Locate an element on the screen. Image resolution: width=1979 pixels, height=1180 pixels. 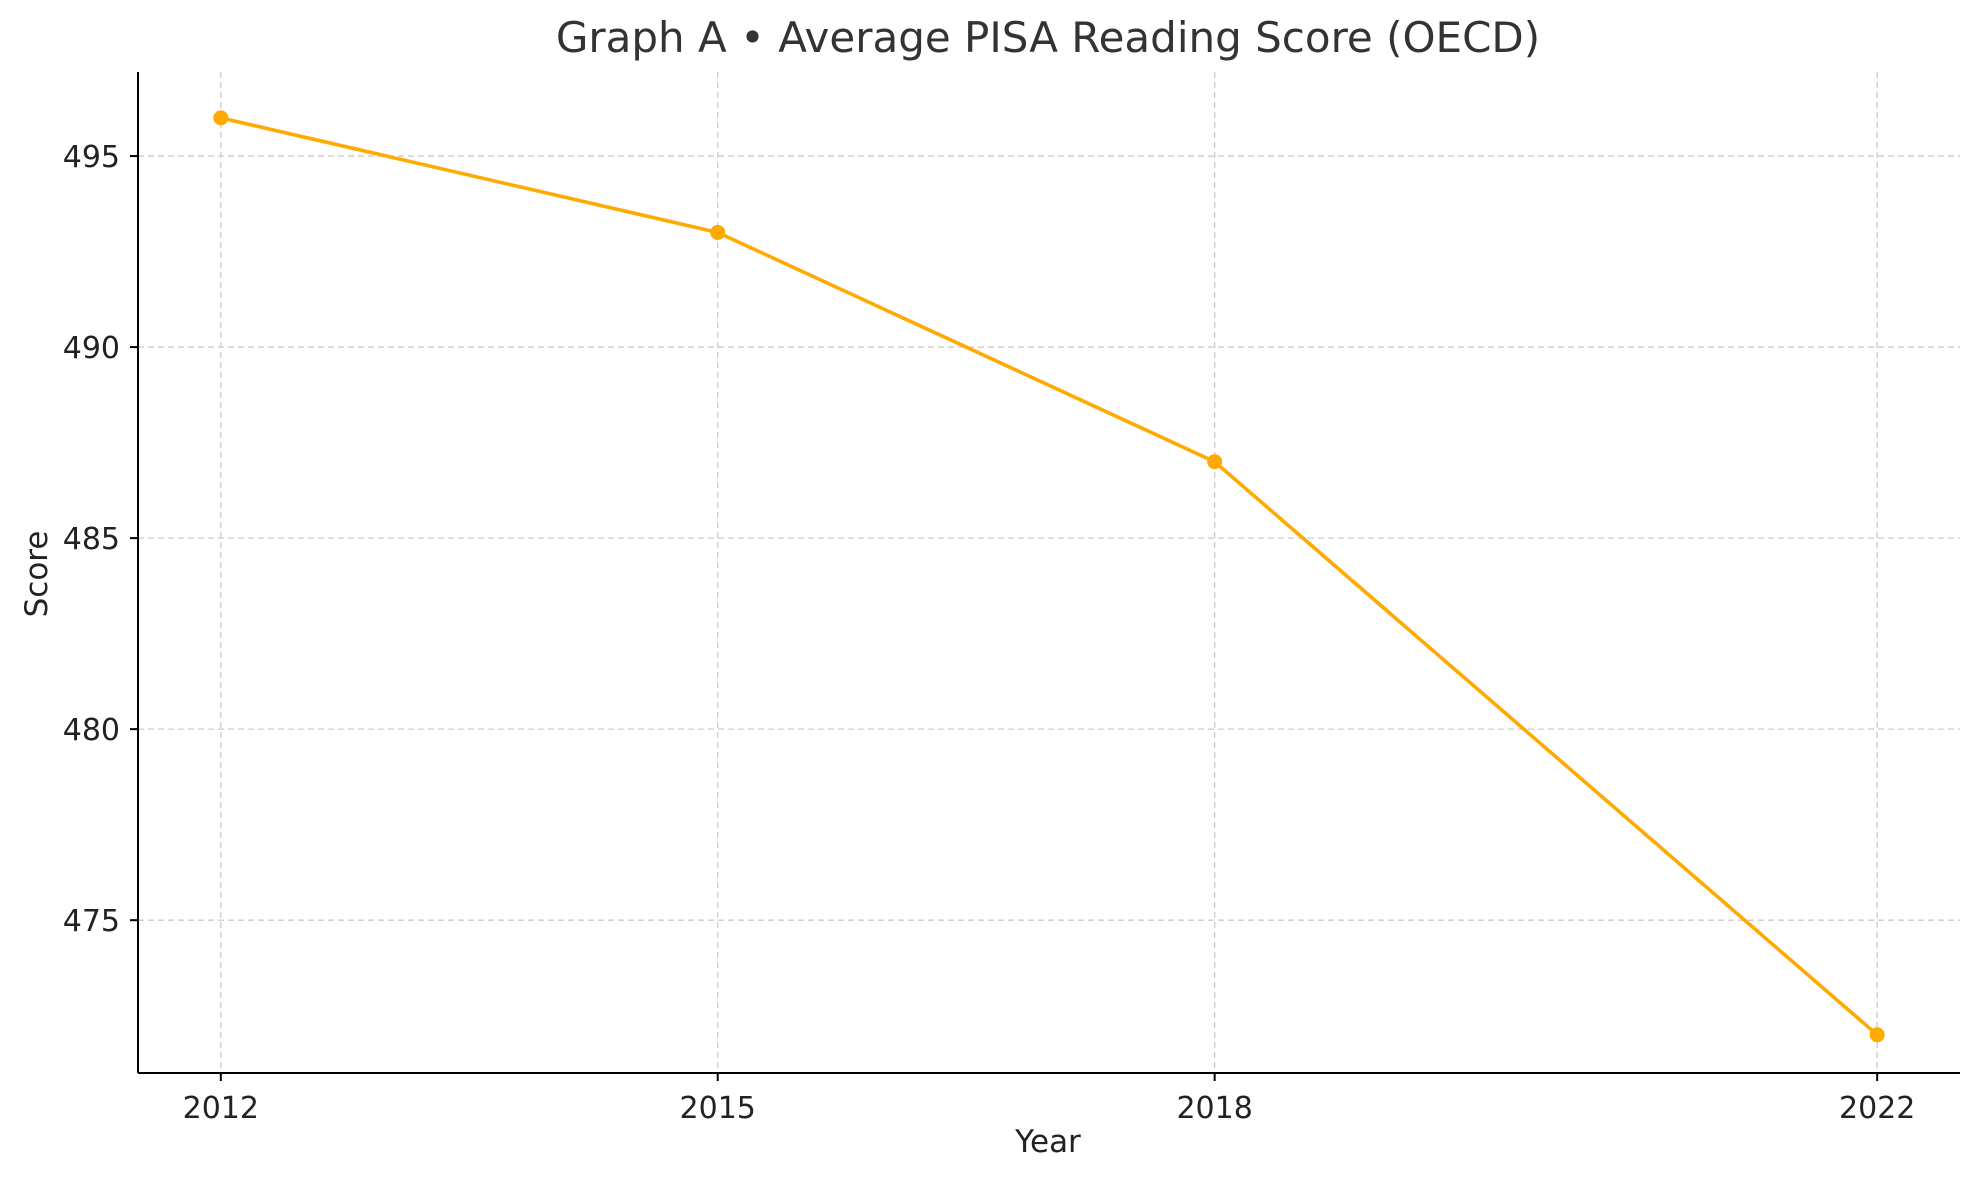
x-tick-label: 2012 is located at coordinates (221, 1108).